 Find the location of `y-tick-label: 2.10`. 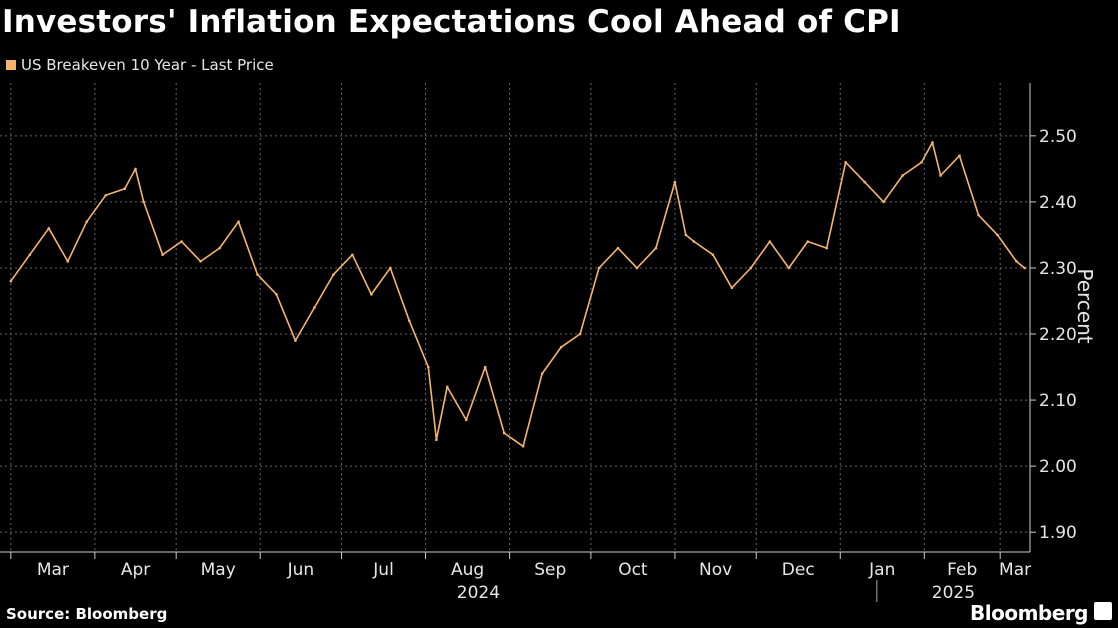

y-tick-label: 2.10 is located at coordinates (1058, 401).